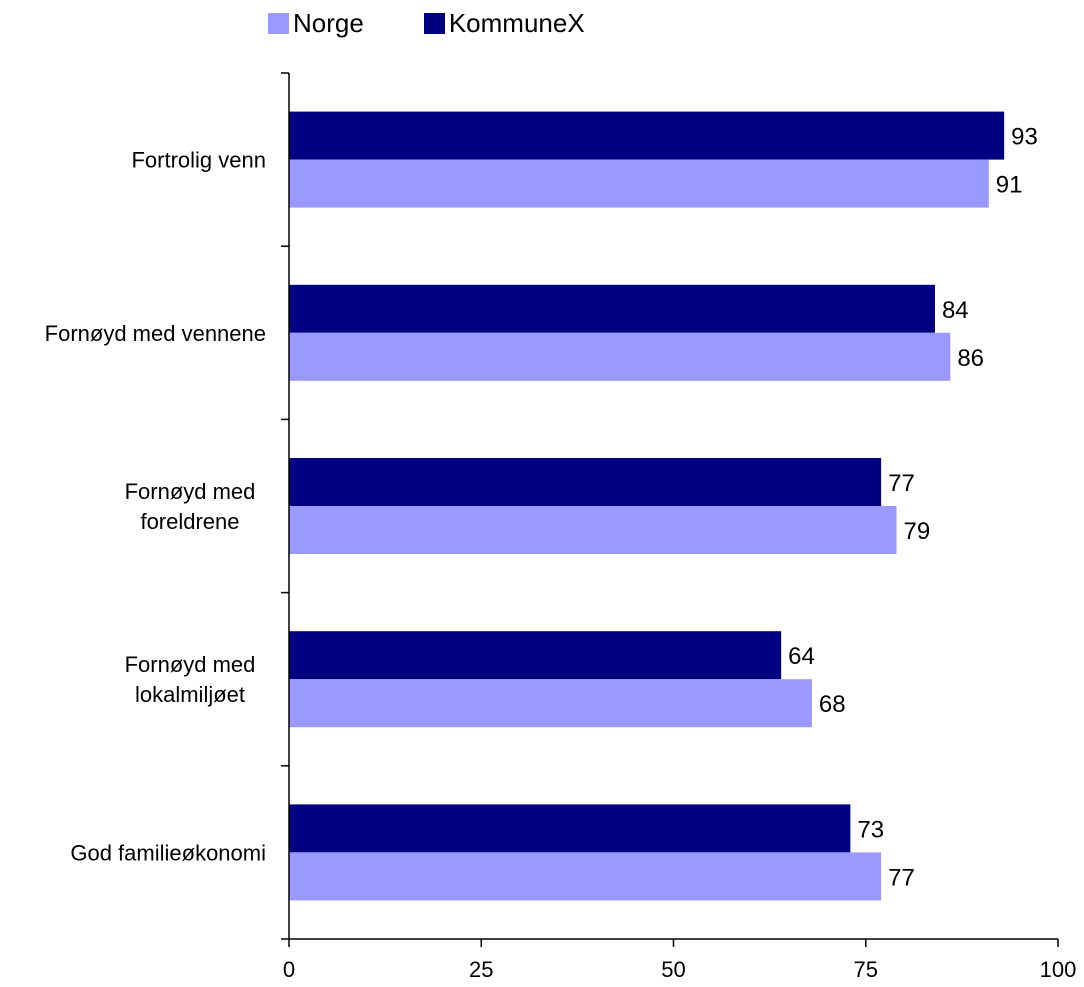 This screenshot has height=987, width=1084. What do you see at coordinates (832, 704) in the screenshot?
I see `data-label-norge-3: 68` at bounding box center [832, 704].